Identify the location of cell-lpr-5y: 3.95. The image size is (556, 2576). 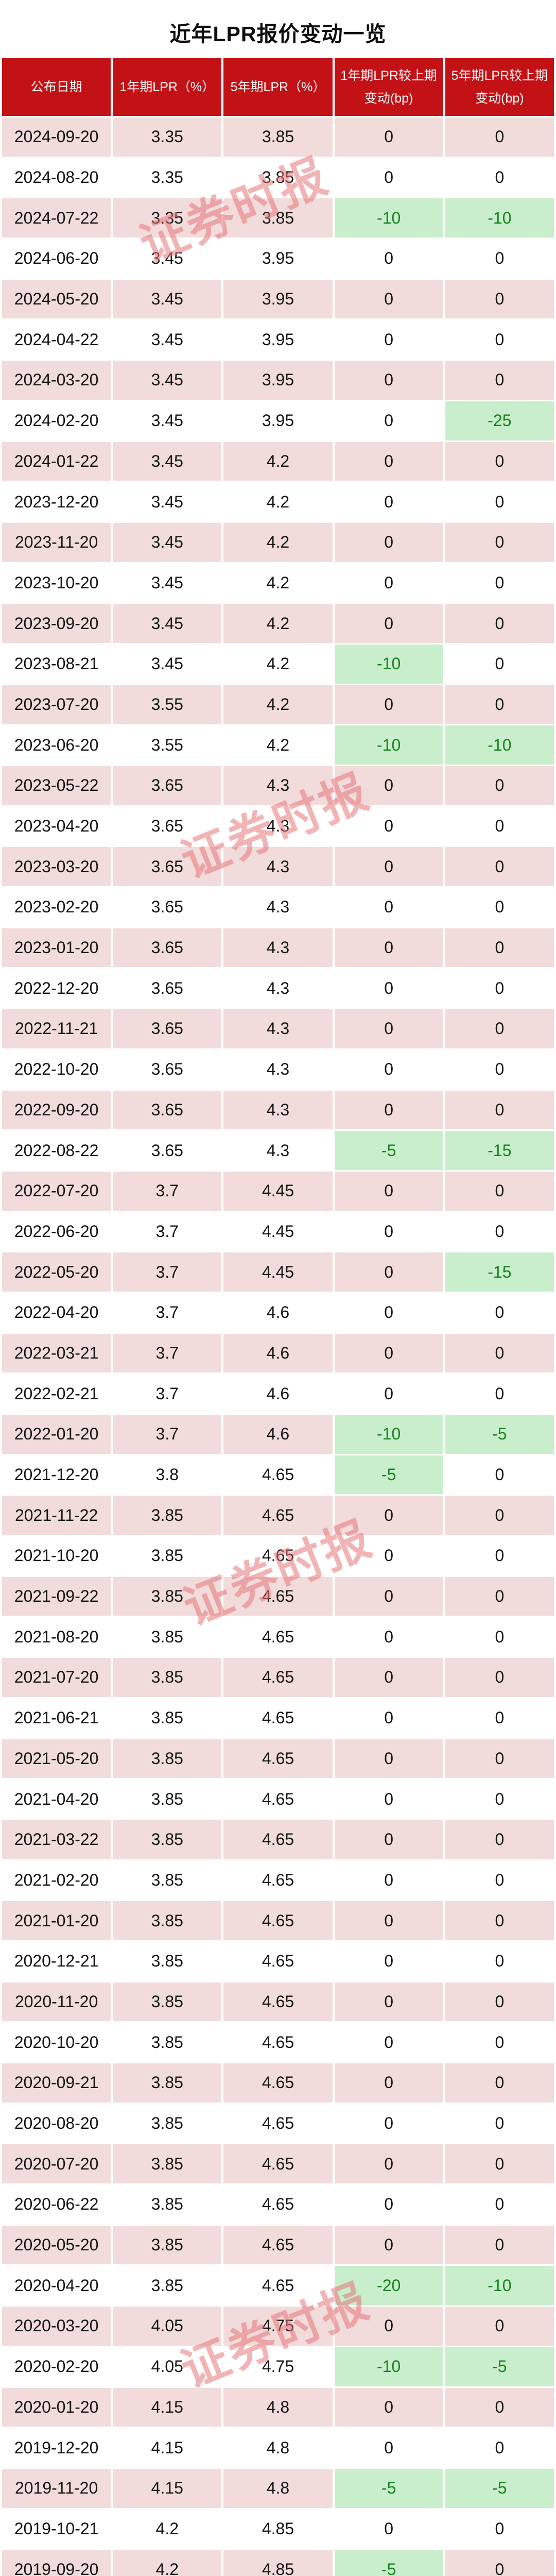
(278, 258).